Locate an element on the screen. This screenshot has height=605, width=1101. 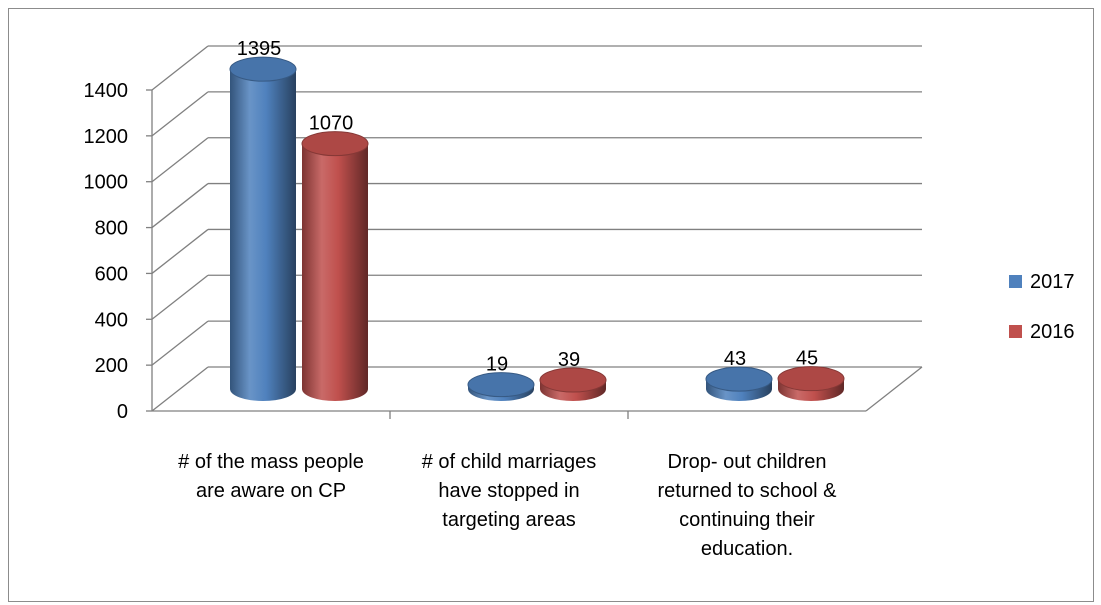
y-tick-label: 800 is located at coordinates (111, 229).